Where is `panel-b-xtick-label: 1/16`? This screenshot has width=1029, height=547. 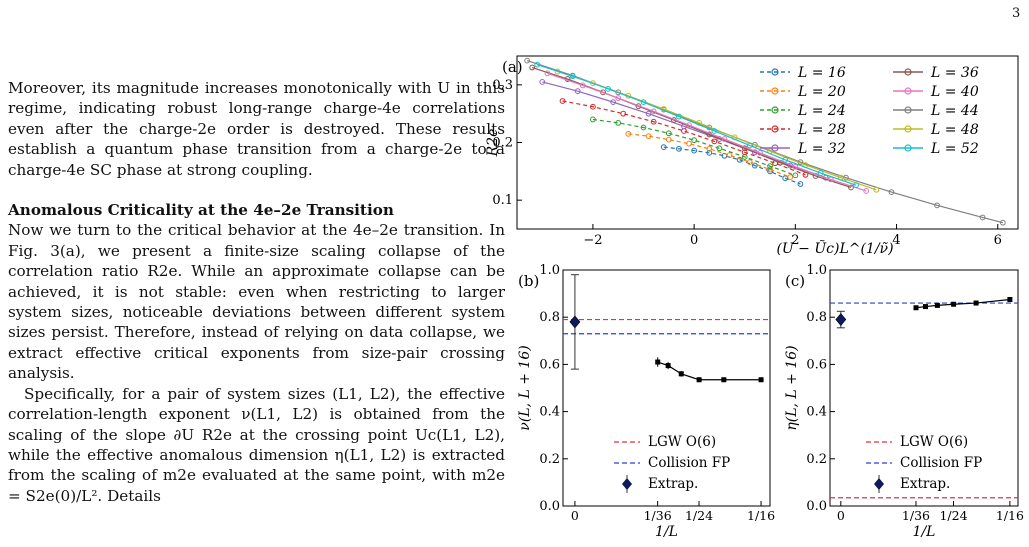
panel-b-xtick-label: 1/16 is located at coordinates (761, 515).